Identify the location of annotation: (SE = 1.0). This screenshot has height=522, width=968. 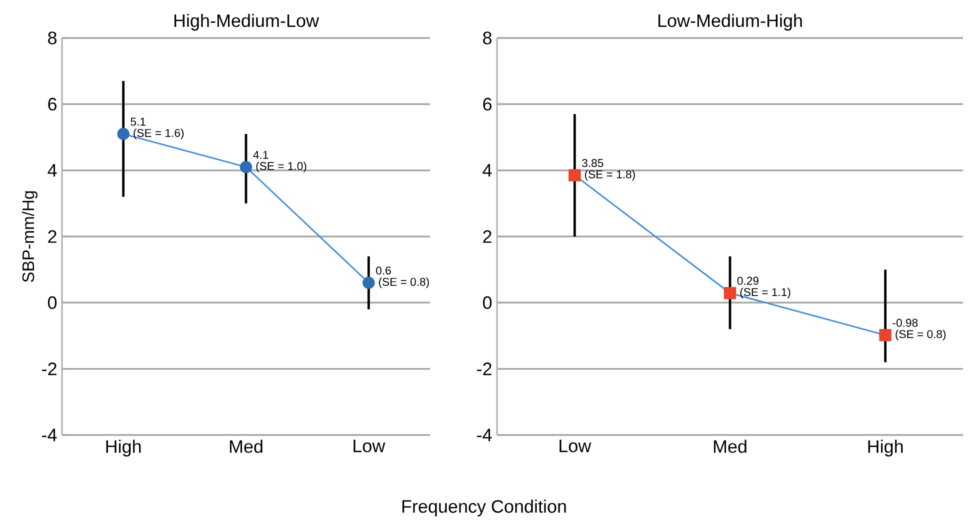
(281, 167).